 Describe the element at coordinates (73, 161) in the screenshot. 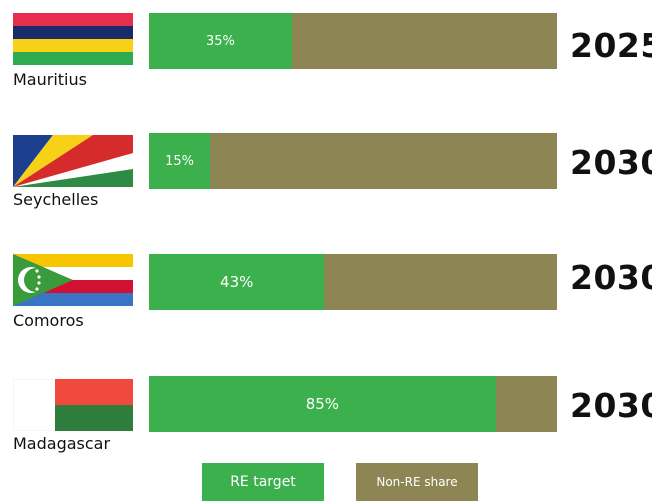

I see `seychelles-flag-icon` at that location.